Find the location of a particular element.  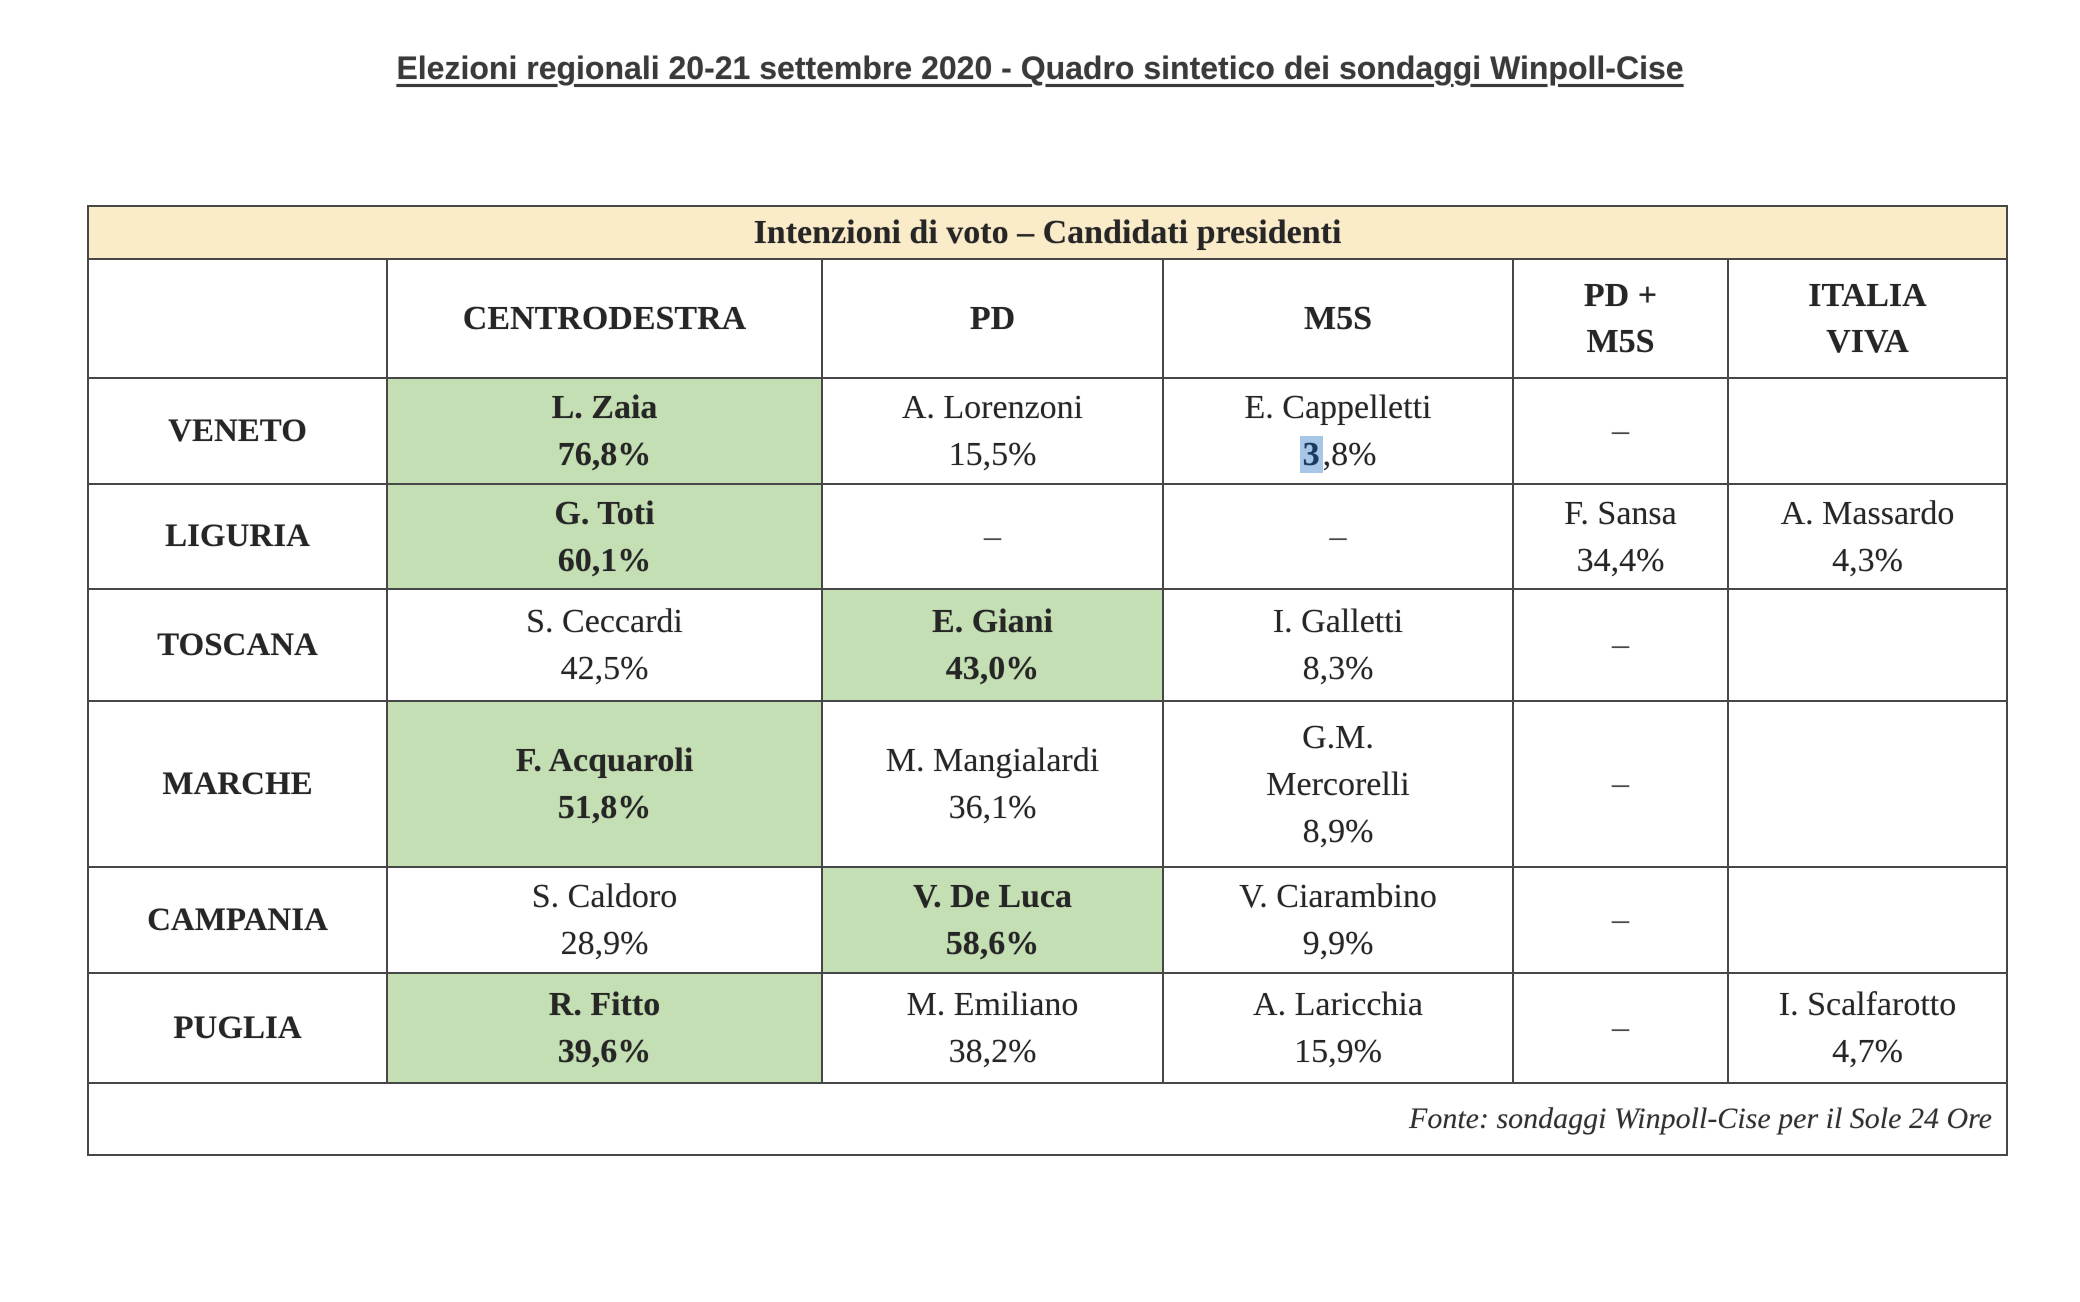

region-cell: TOSCANA is located at coordinates (237, 645).